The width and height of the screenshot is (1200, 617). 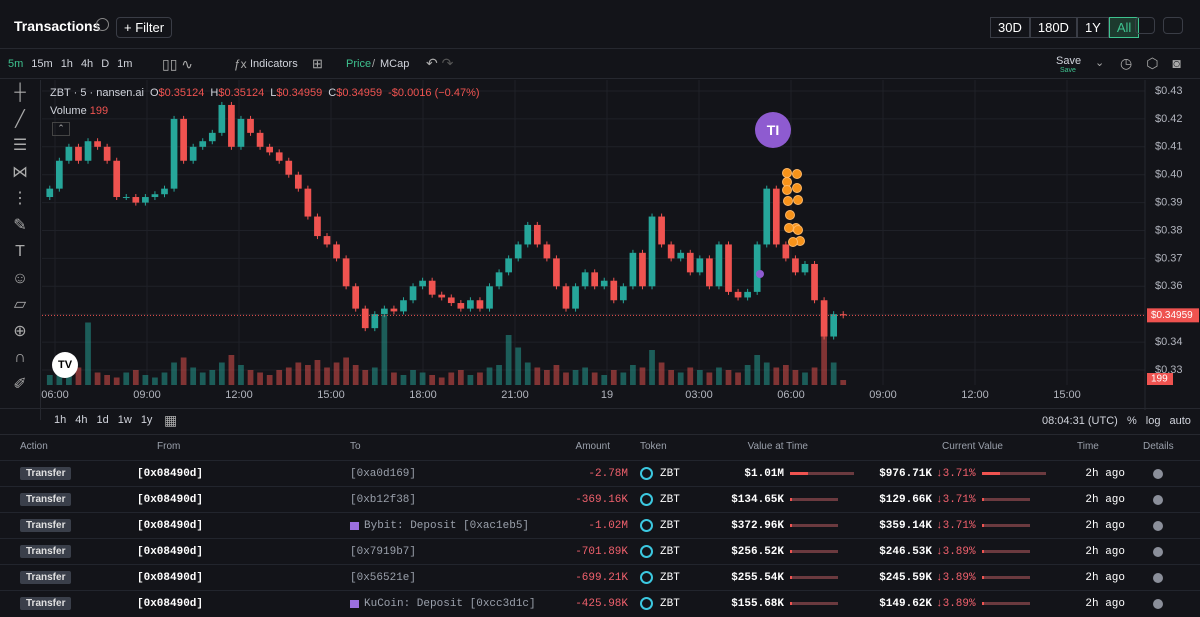 I want to click on value-at-time: $256.52K, so click(x=757, y=552).